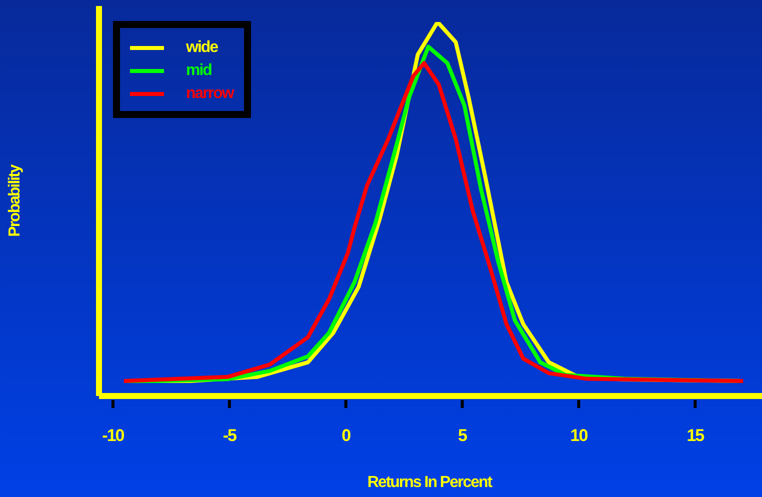  I want to click on x-tick-label: -10, so click(113, 435).